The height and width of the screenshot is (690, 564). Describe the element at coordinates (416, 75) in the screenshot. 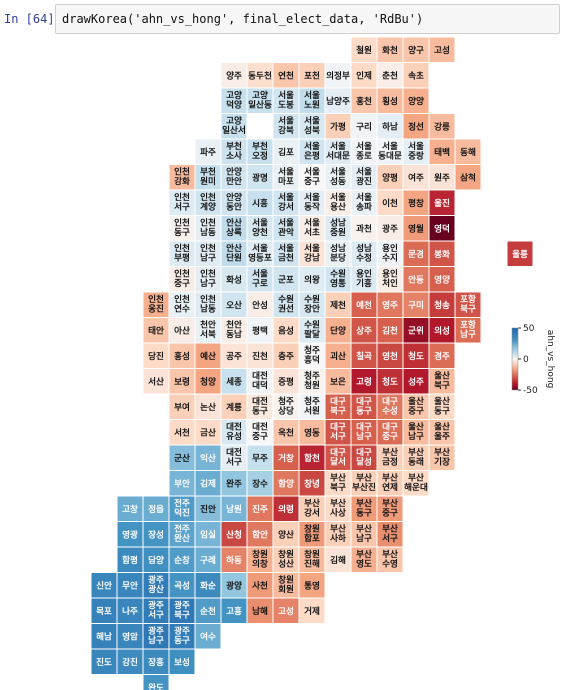

I see `region-tile: 속초` at that location.